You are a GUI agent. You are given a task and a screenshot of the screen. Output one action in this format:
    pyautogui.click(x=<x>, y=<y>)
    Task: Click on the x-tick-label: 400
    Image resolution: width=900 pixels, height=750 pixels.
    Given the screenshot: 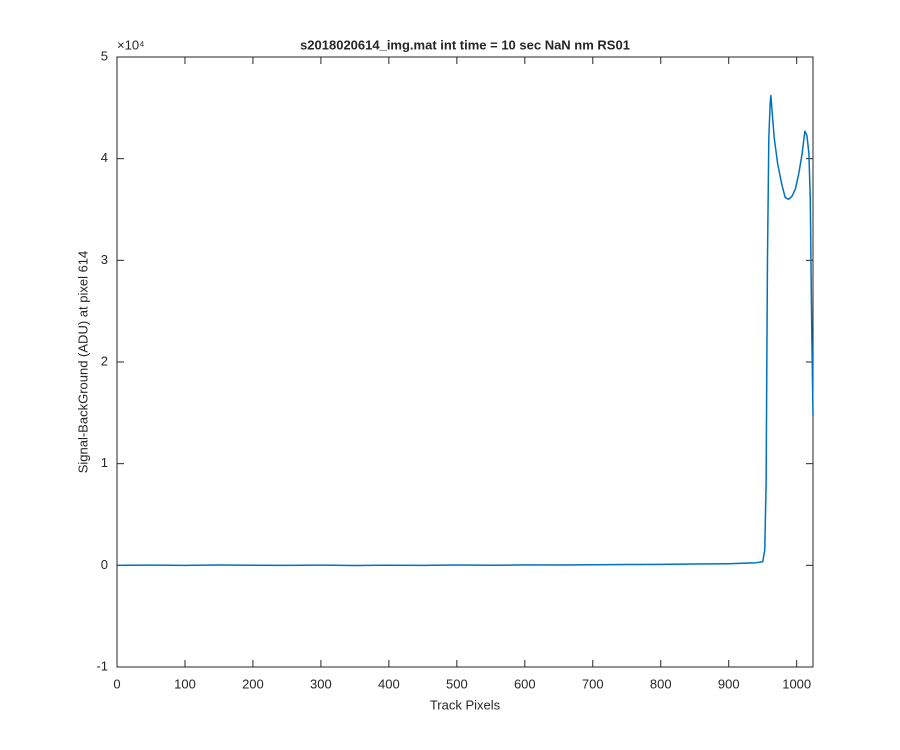 What is the action you would take?
    pyautogui.click(x=389, y=683)
    